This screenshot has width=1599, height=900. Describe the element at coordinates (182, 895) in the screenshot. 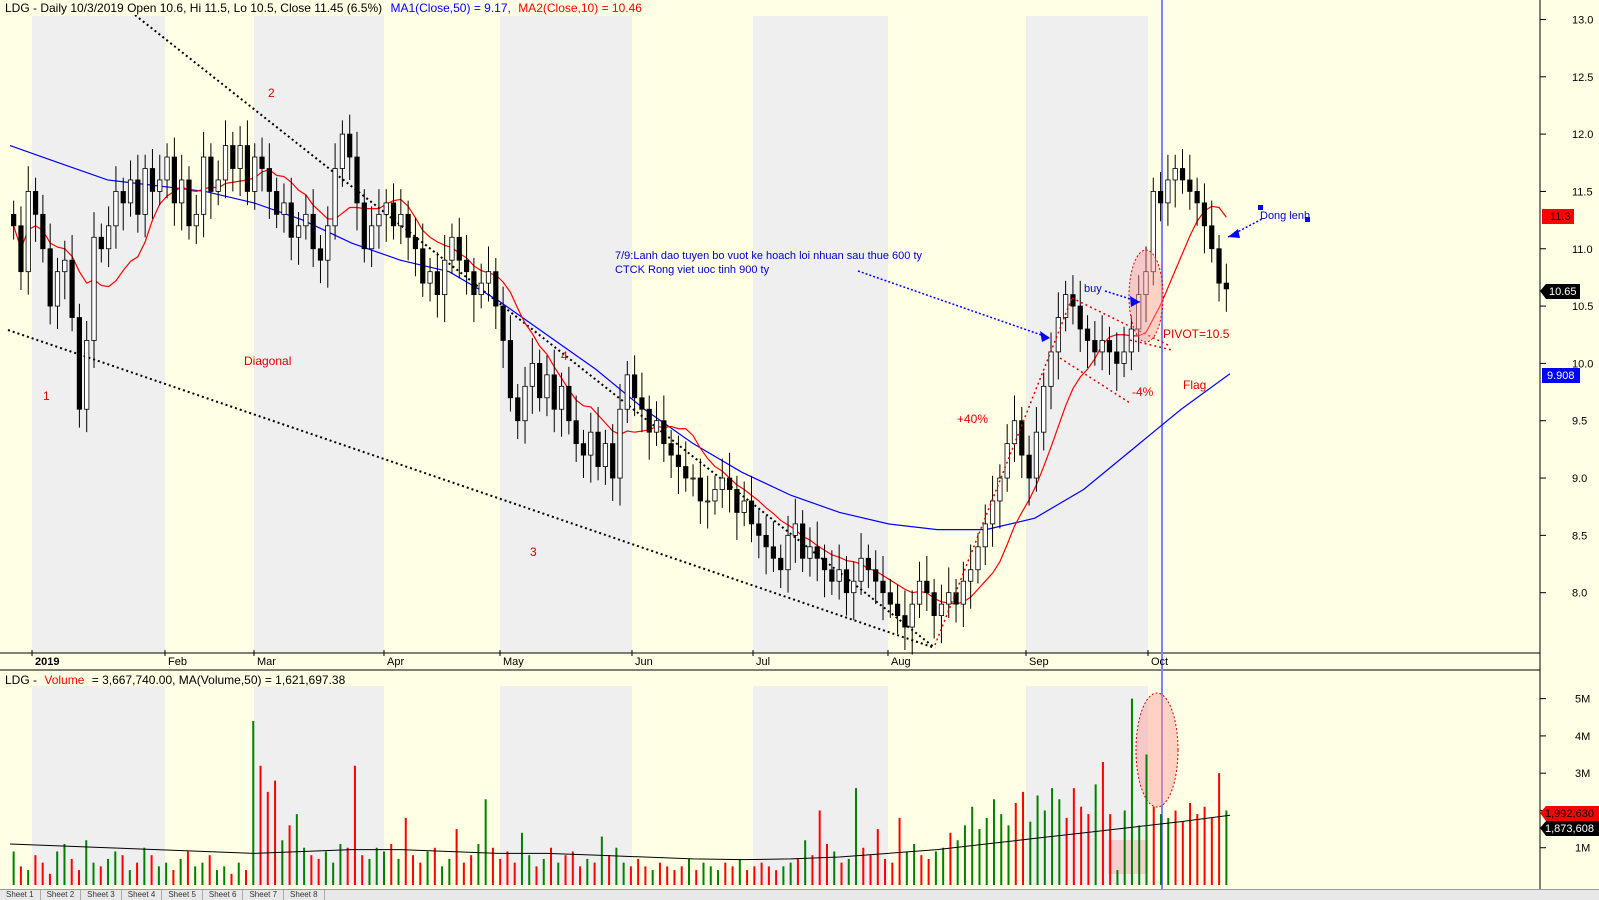

I see `sheet-tab: Sheet 5` at that location.